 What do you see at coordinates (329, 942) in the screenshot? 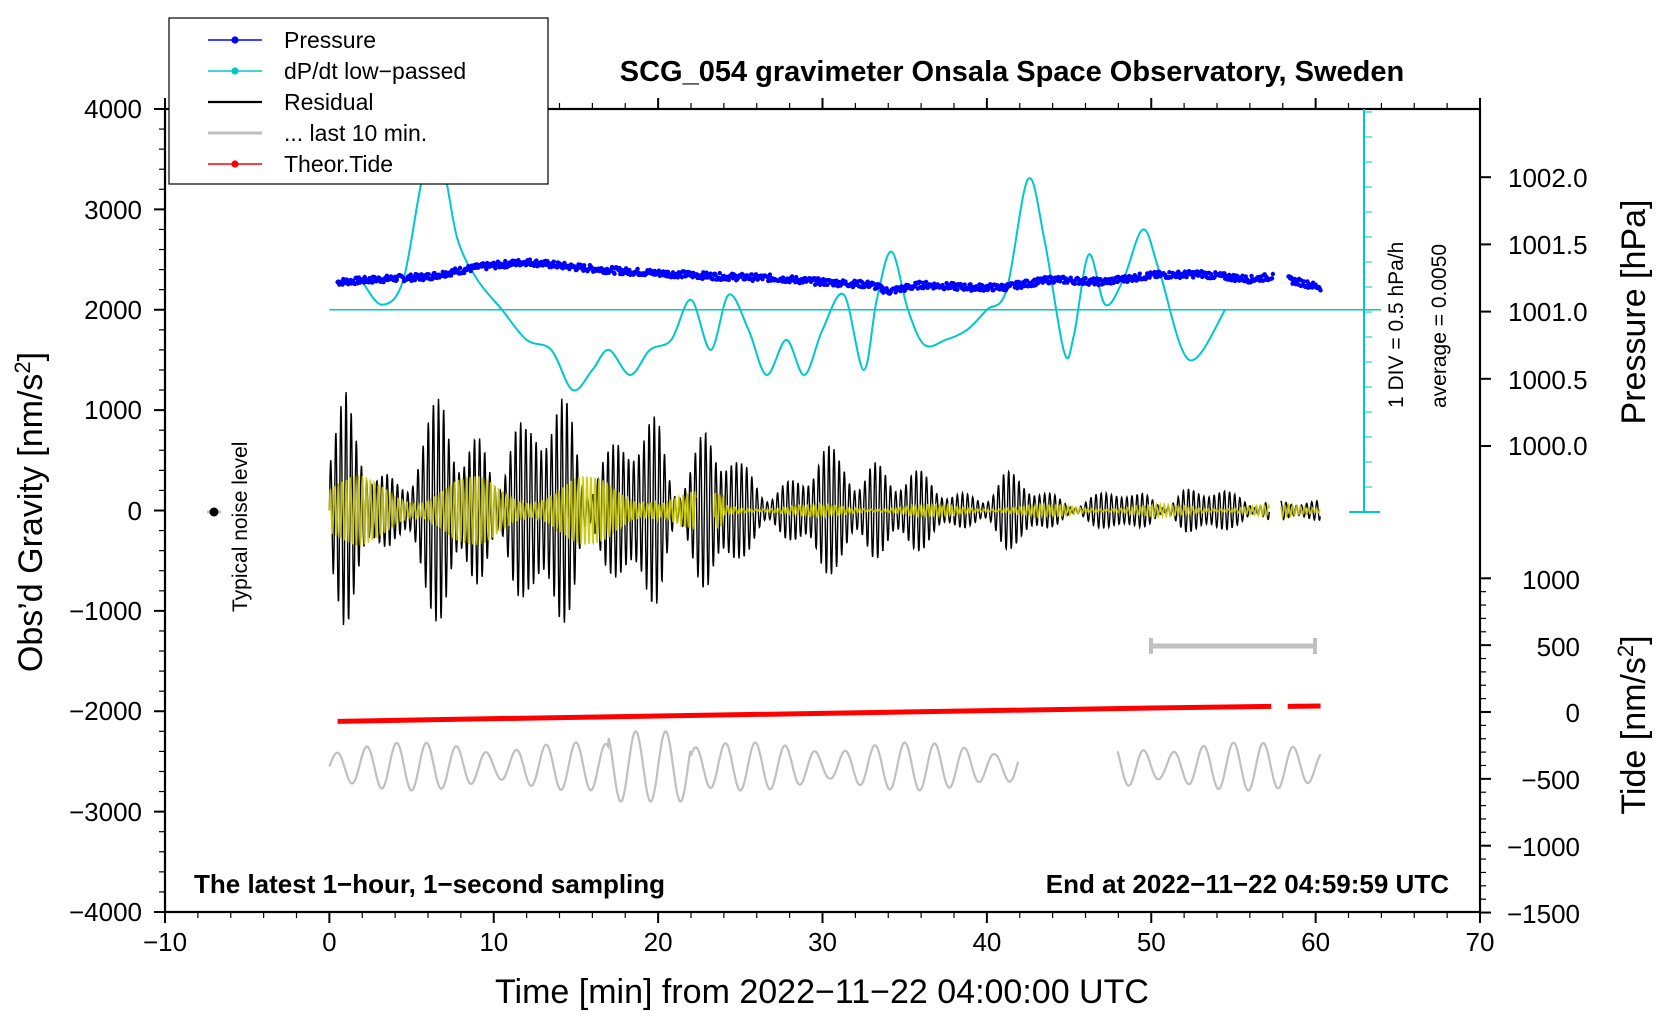
I see `x-tick-label: 0` at bounding box center [329, 942].